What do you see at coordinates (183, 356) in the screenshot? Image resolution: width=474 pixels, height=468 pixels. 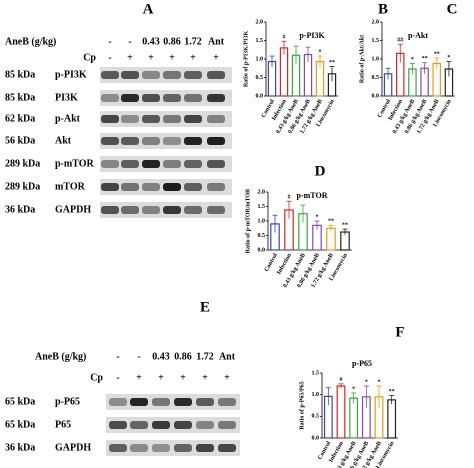 I see `dose-label: 0.86` at bounding box center [183, 356].